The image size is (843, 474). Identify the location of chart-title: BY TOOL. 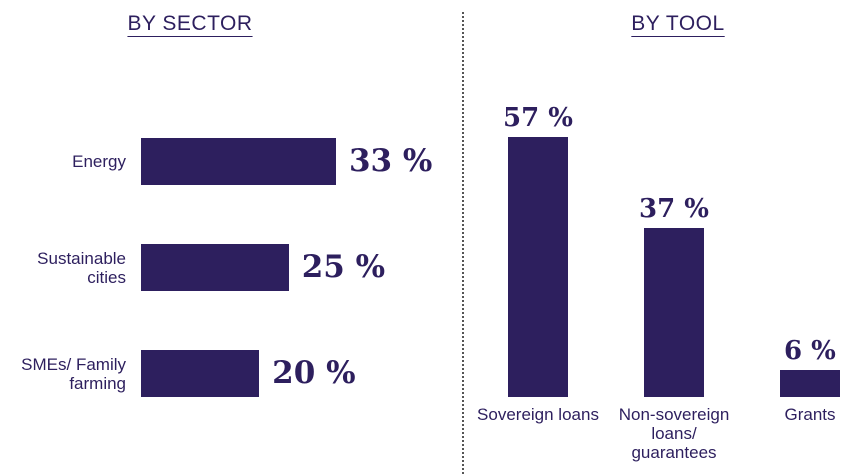
(678, 23).